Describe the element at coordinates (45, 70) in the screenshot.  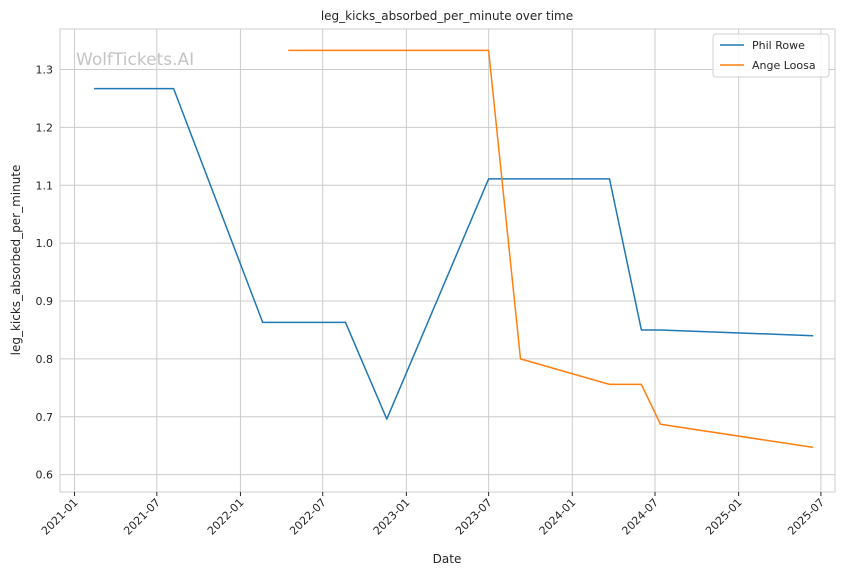
I see `y-tick-label: 1.3` at that location.